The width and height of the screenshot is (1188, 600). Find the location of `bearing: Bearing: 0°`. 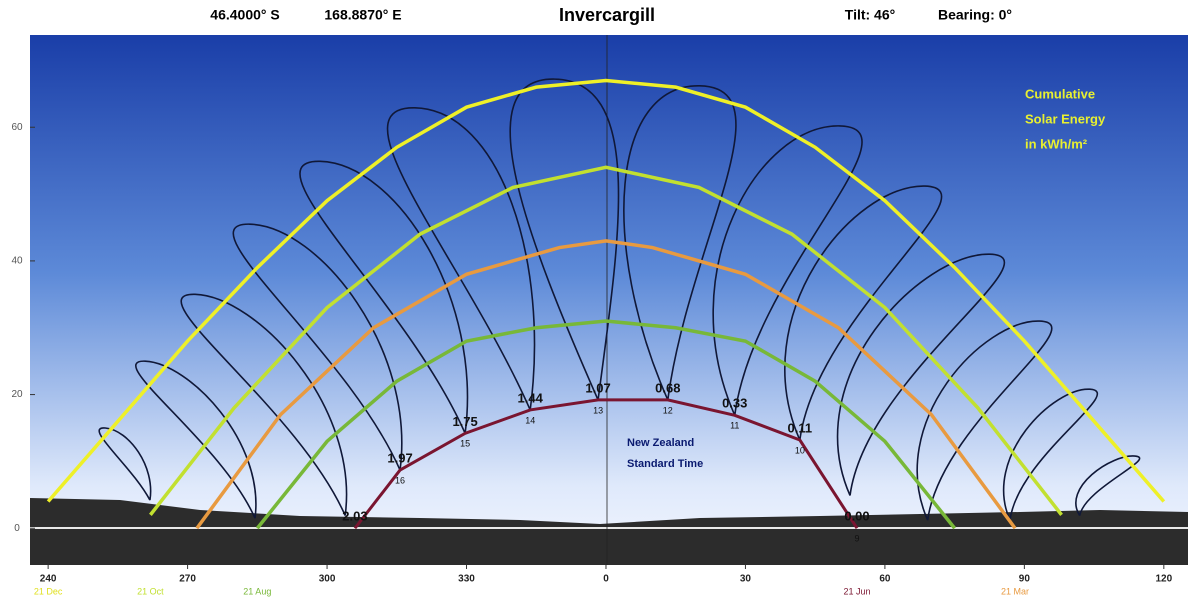

bearing: Bearing: 0° is located at coordinates (975, 15).